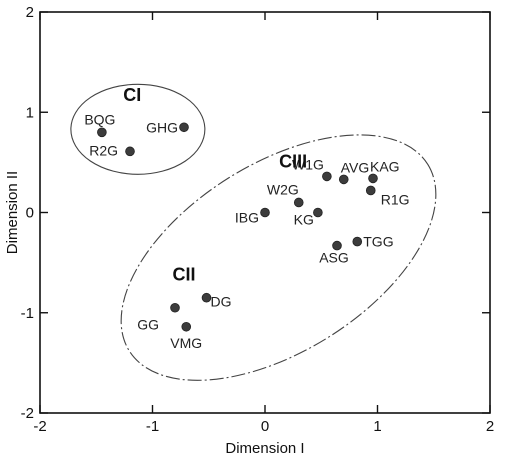 The image size is (507, 462). What do you see at coordinates (395, 199) in the screenshot?
I see `point-label-r1g: R1G` at bounding box center [395, 199].